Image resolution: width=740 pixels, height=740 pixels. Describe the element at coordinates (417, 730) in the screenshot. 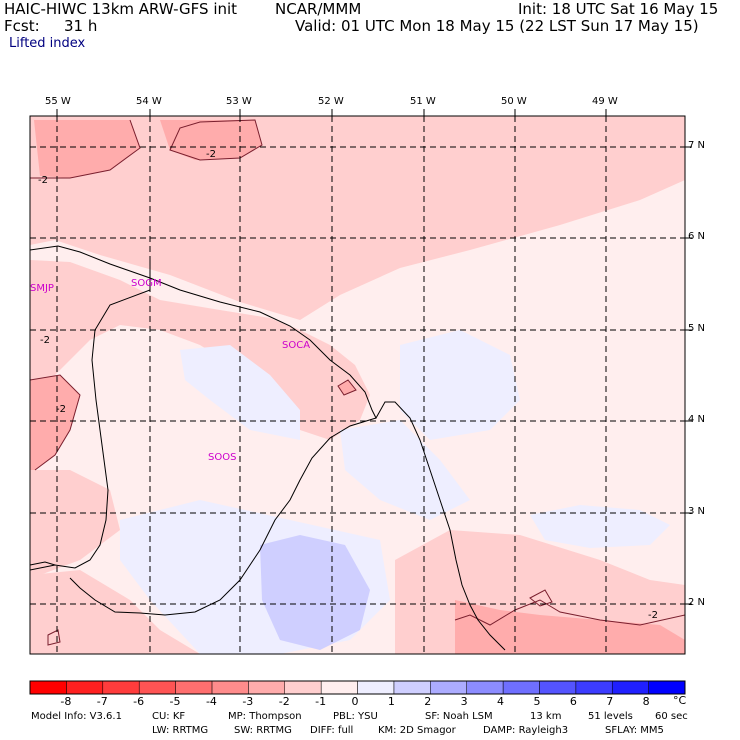

I see `model-info: KM: 2D Smagor` at that location.